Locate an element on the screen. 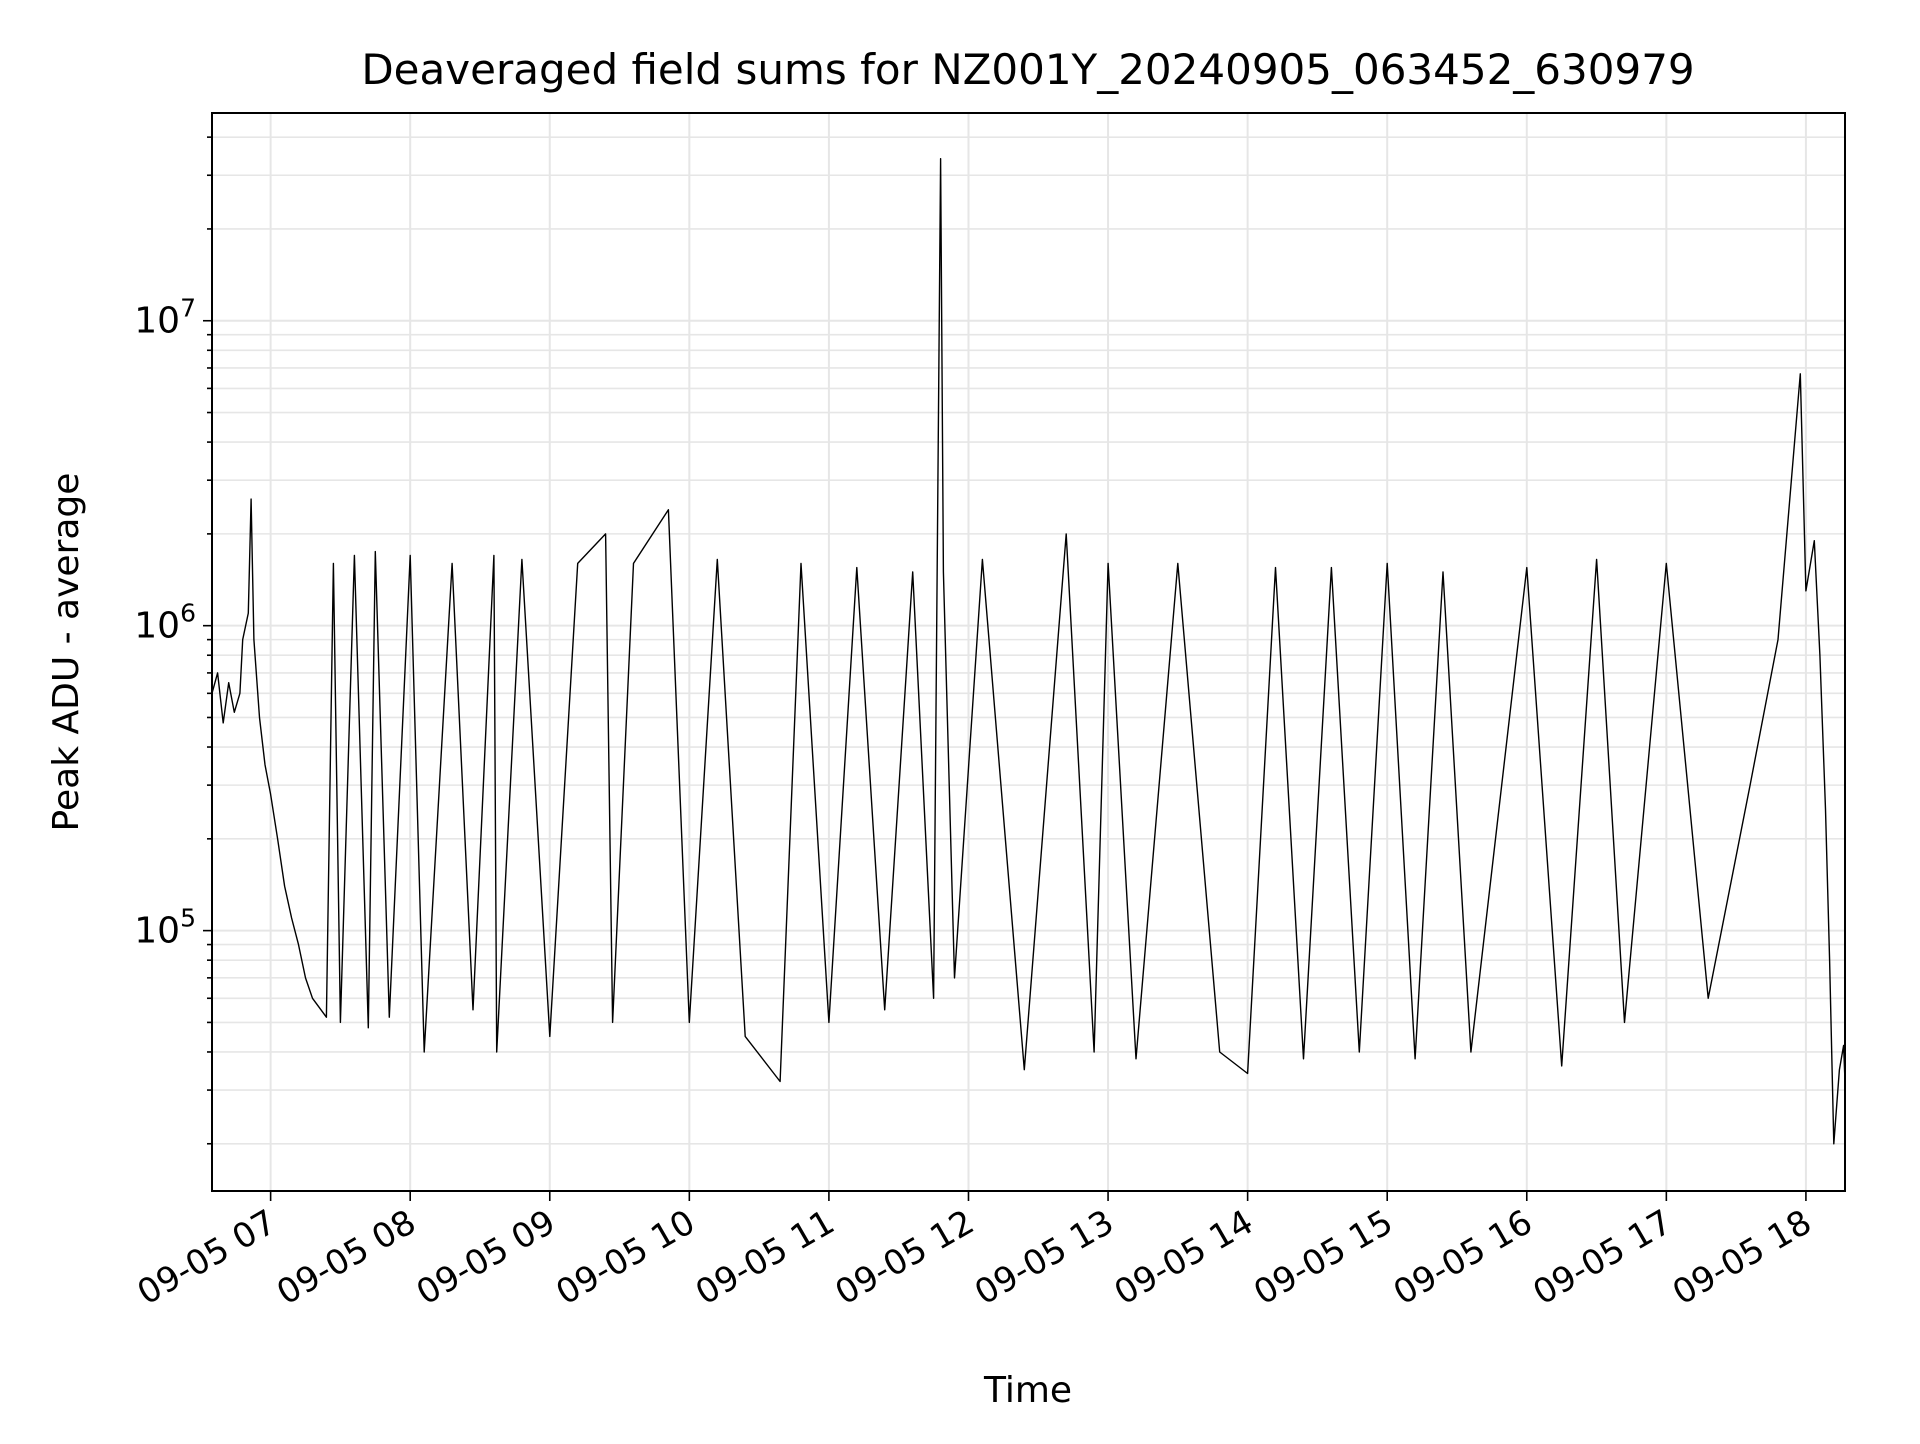 Image resolution: width=1920 pixels, height=1444 pixels. y-axis-label: Peak ADU - average is located at coordinates (66, 652).